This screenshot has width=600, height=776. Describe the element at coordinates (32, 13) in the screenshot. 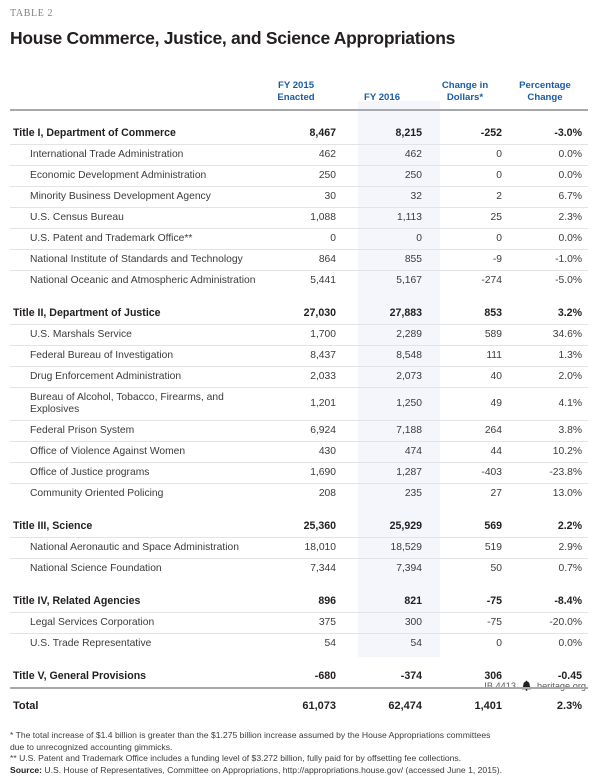

I see `table-number-label: TABLE 2` at that location.